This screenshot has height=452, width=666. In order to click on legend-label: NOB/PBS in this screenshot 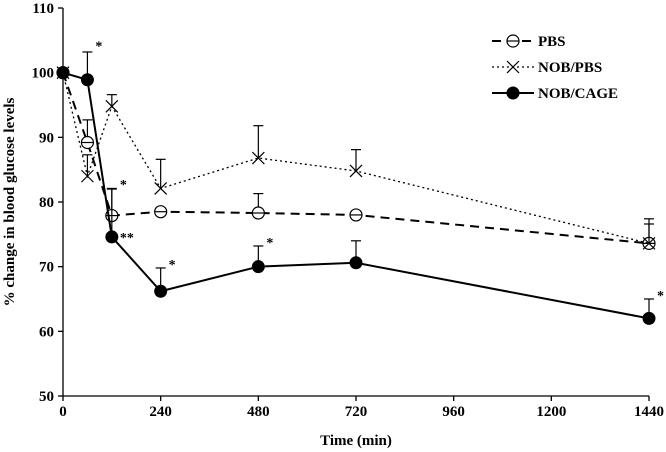, I will do `click(570, 68)`.